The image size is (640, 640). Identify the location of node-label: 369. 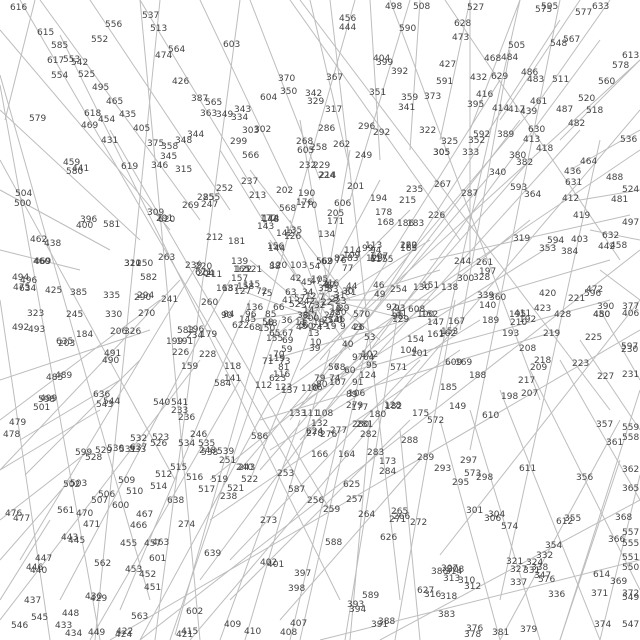
(618, 582).